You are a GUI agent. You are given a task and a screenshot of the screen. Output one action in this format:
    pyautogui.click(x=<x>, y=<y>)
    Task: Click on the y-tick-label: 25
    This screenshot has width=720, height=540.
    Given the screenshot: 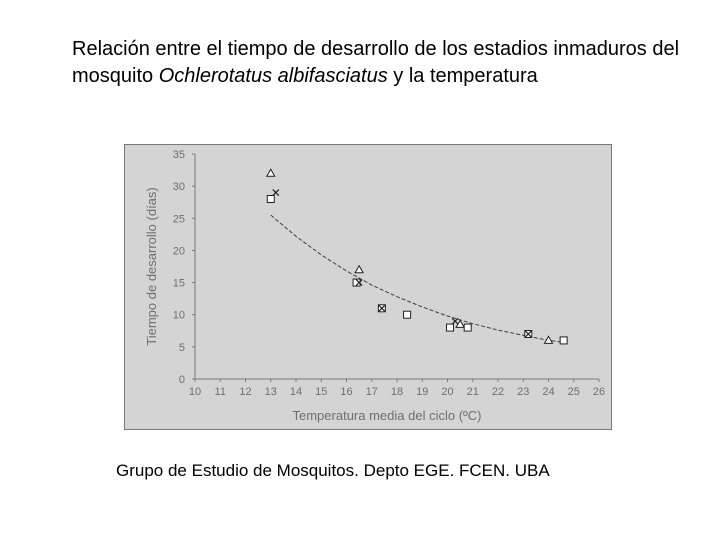 What is the action you would take?
    pyautogui.click(x=179, y=219)
    